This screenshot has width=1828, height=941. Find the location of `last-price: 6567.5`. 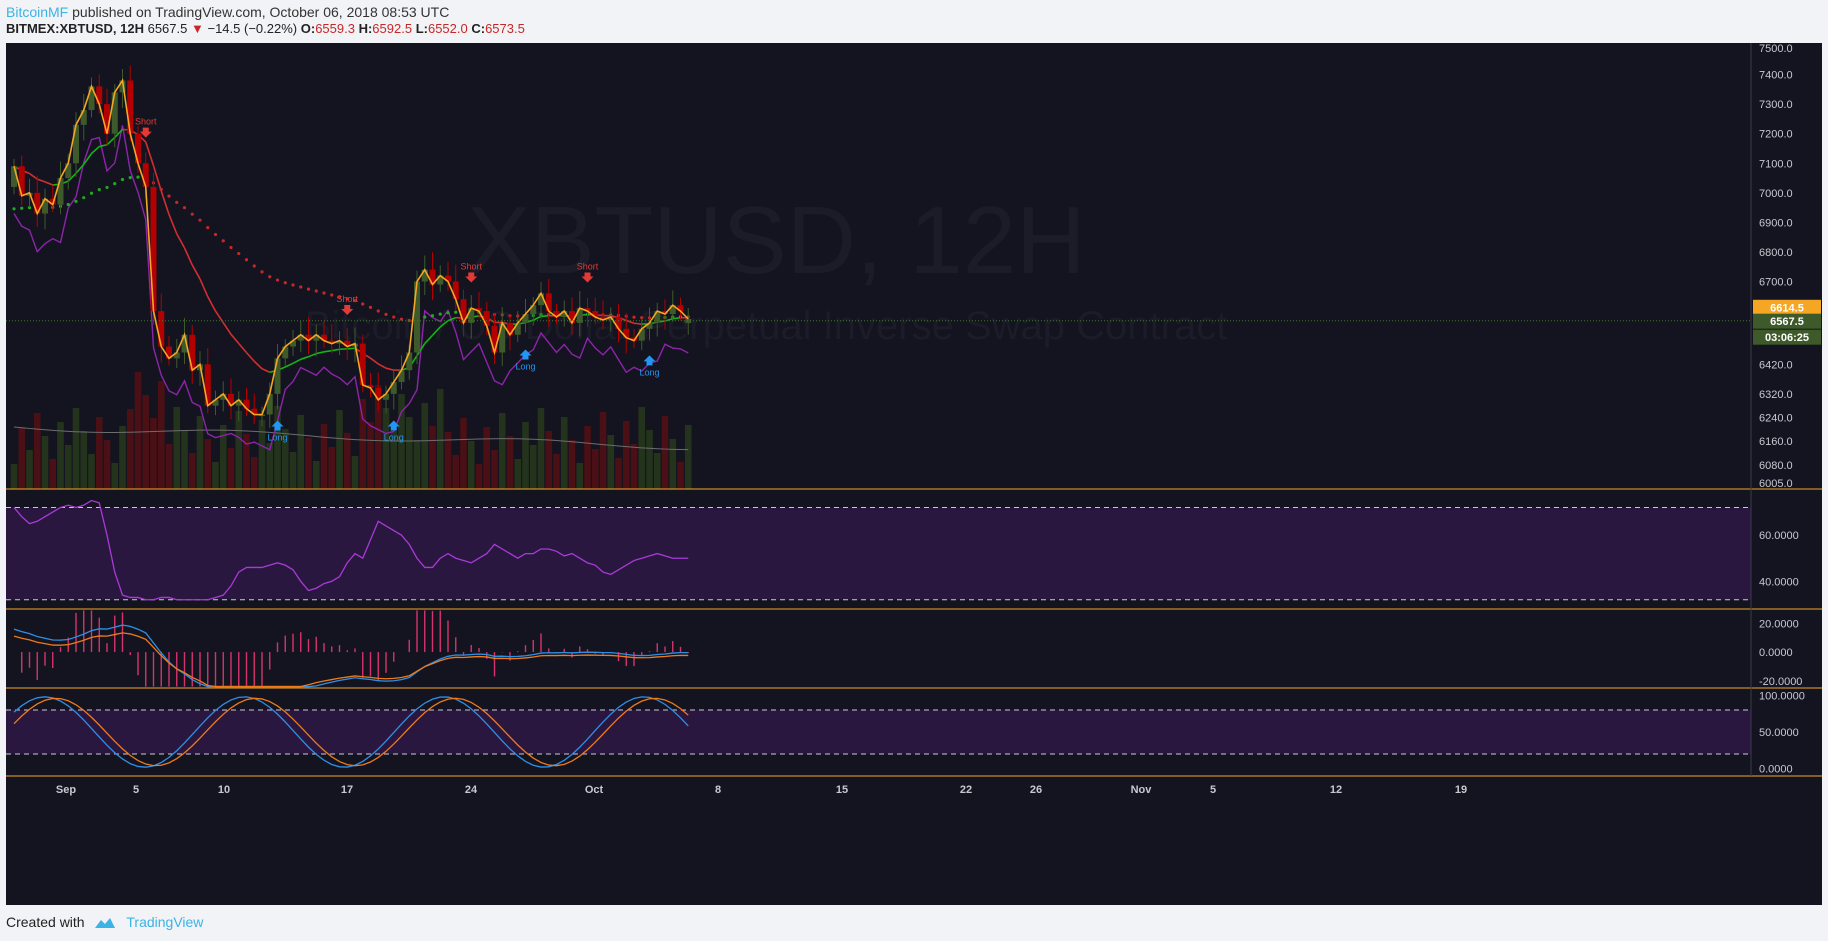

last-price: 6567.5 is located at coordinates (167, 28).